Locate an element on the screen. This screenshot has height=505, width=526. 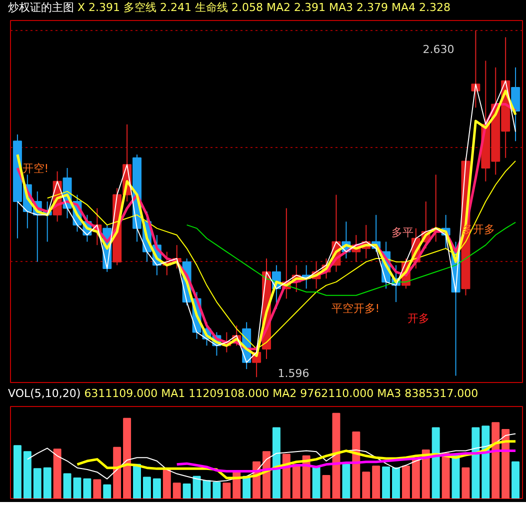
chart-subtitle: X 2.391 多空线 2.241 生命线 2.058 MA2 2.391 MA3 2.379 MA4 2.328 is located at coordinates (264, 7).